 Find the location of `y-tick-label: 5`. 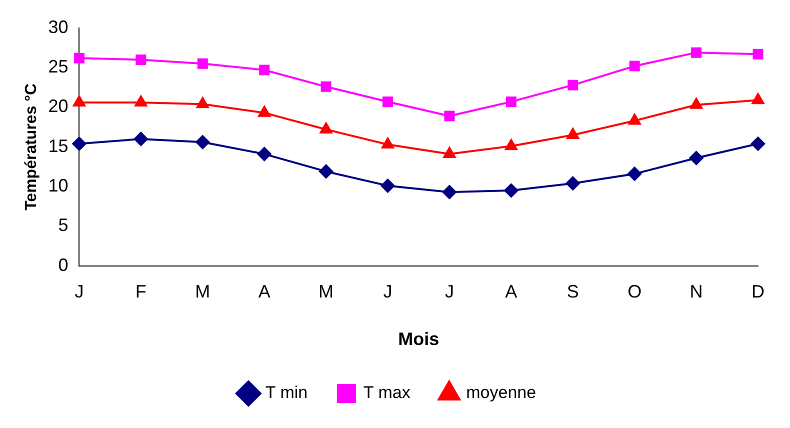

y-tick-label: 5 is located at coordinates (63, 225).